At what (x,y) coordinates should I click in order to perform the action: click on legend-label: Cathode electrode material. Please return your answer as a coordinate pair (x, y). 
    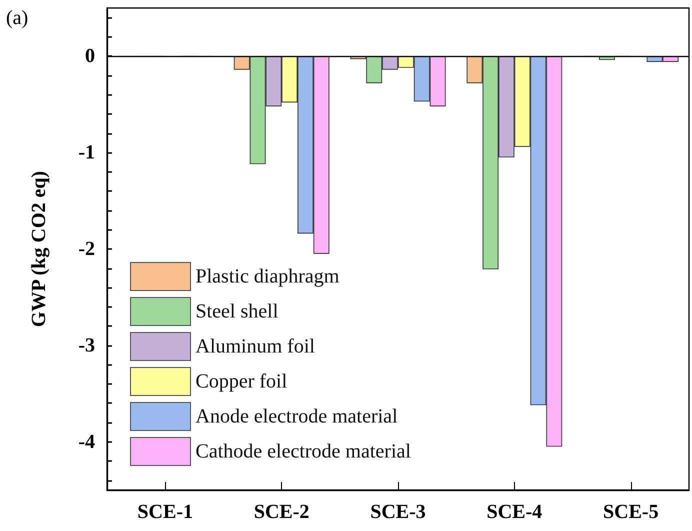
    Looking at the image, I should click on (304, 451).